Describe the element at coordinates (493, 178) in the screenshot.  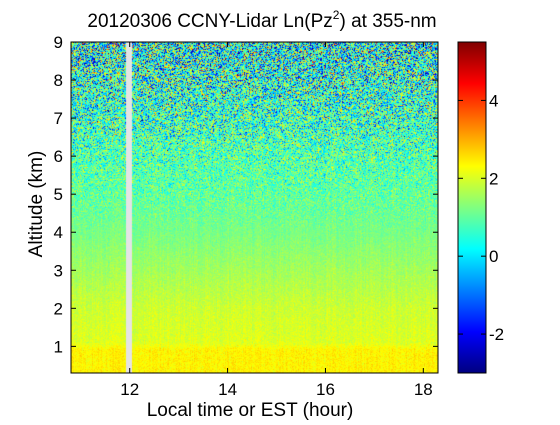
I see `colorbar-tick-label: 2` at that location.